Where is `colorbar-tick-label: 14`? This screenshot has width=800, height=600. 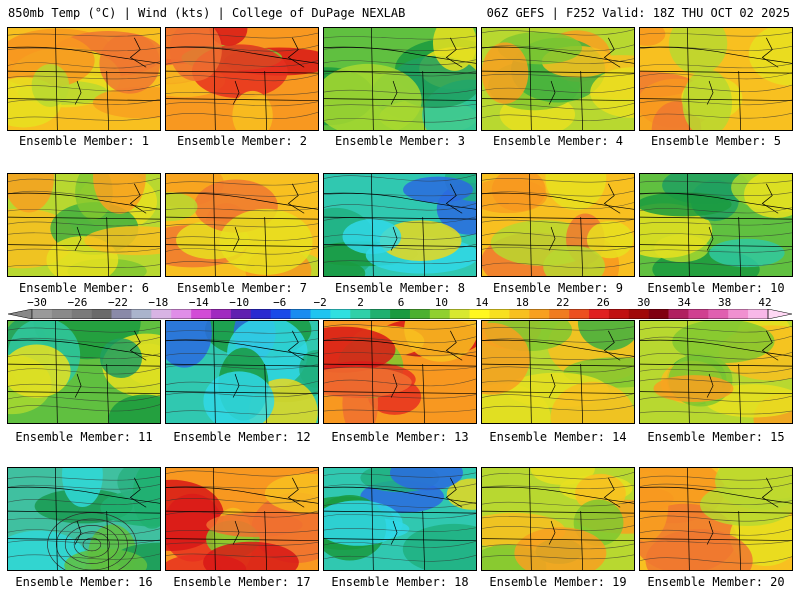 colorbar-tick-label: 14 is located at coordinates (482, 302).